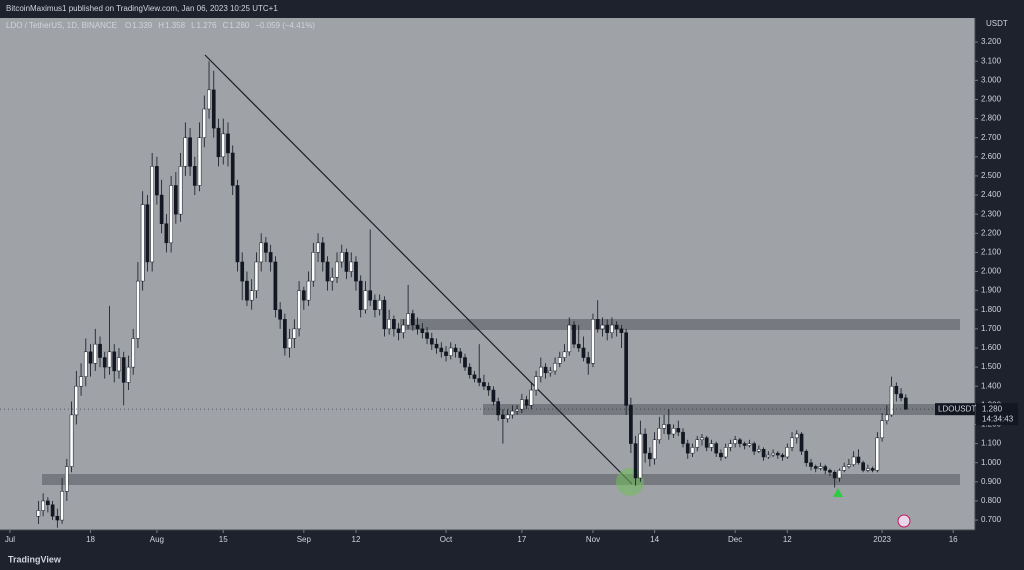 The width and height of the screenshot is (1024, 570). What do you see at coordinates (654, 539) in the screenshot?
I see `x-tick-label: 14` at bounding box center [654, 539].